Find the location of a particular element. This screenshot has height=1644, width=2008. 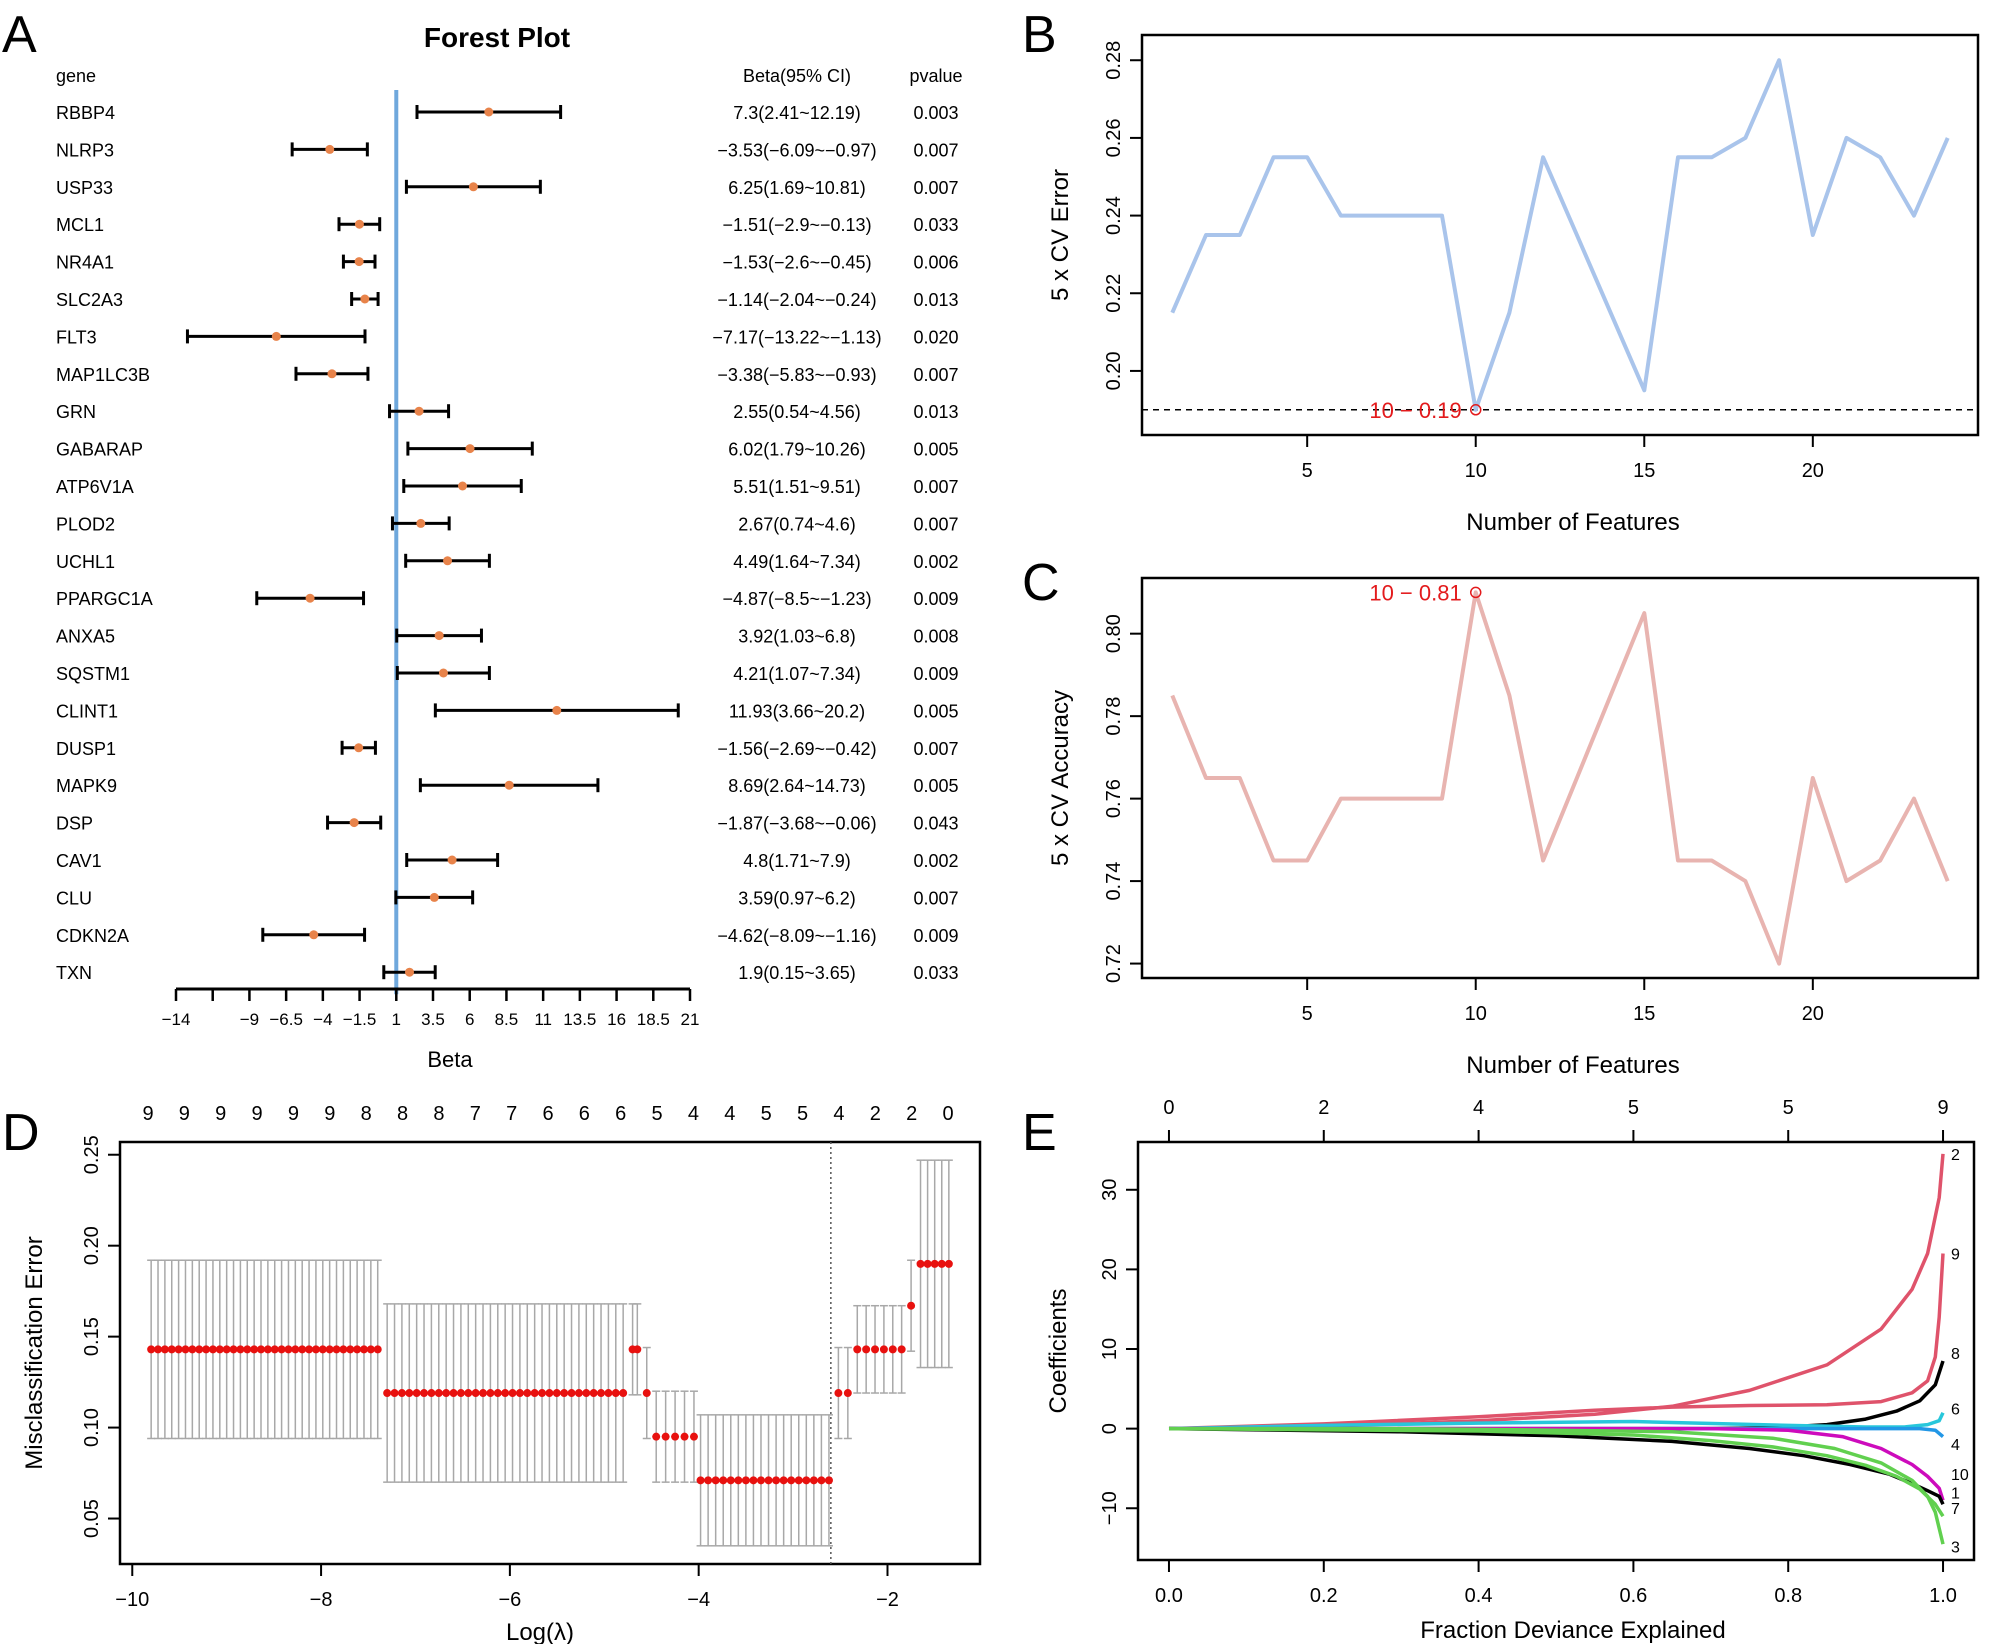

beta-column-header: Beta(95% CI) is located at coordinates (797, 76).